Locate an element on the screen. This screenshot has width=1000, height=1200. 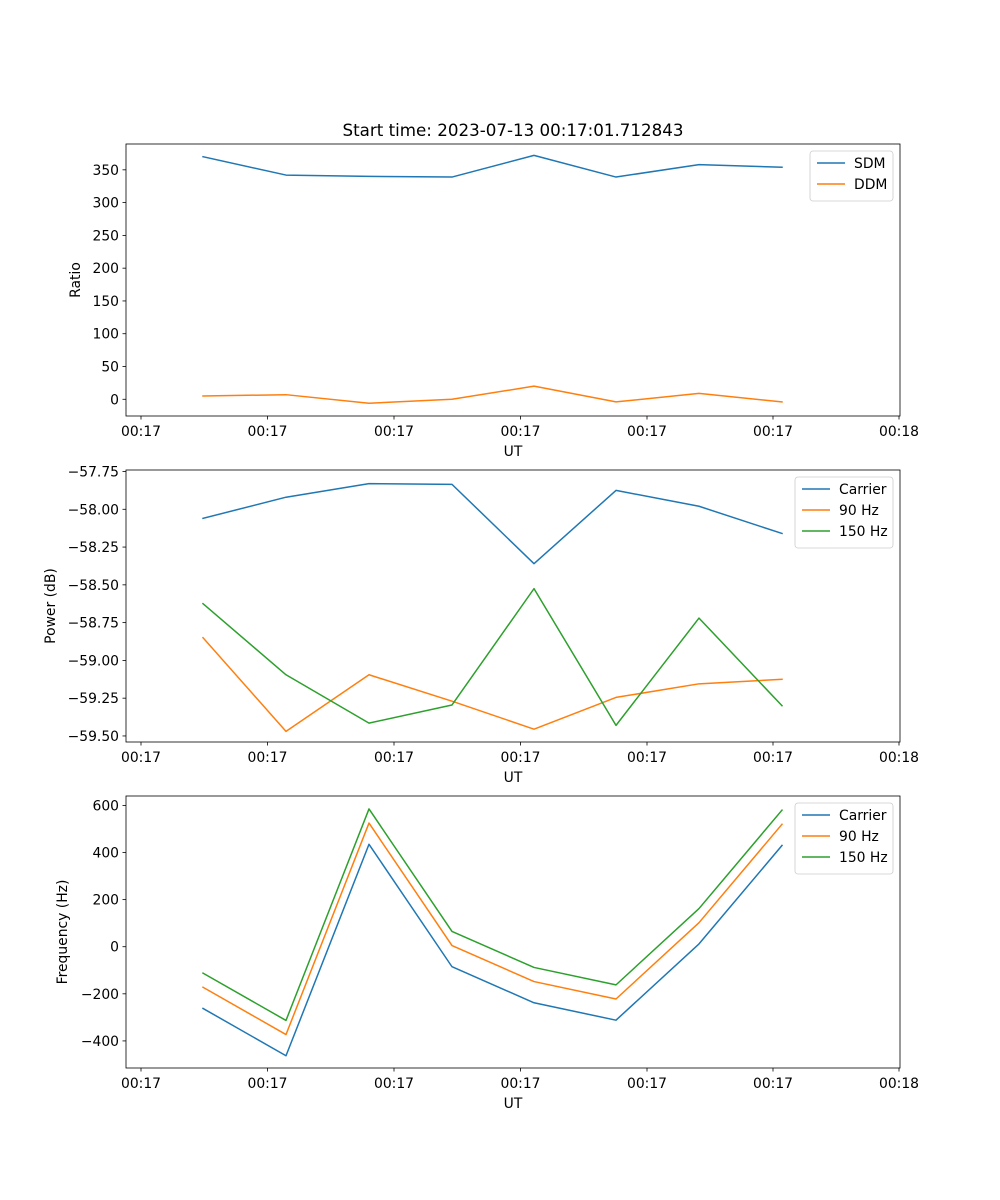
y-axis-label: Power (dB) is located at coordinates (51, 606).